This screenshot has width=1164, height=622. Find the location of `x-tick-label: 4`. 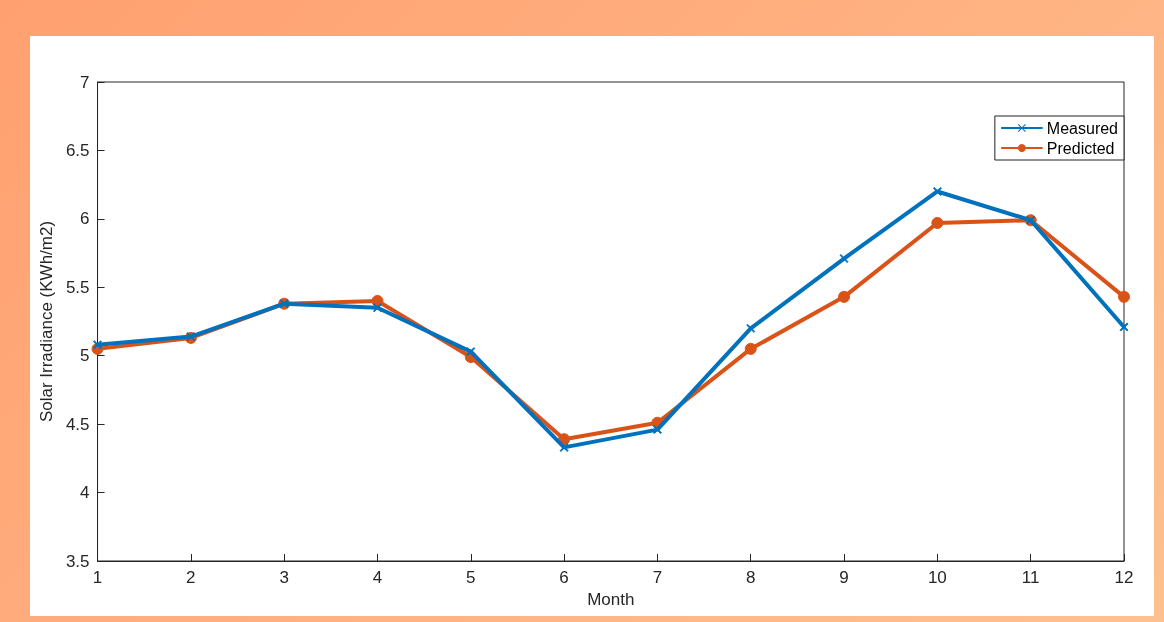

x-tick-label: 4 is located at coordinates (377, 577).